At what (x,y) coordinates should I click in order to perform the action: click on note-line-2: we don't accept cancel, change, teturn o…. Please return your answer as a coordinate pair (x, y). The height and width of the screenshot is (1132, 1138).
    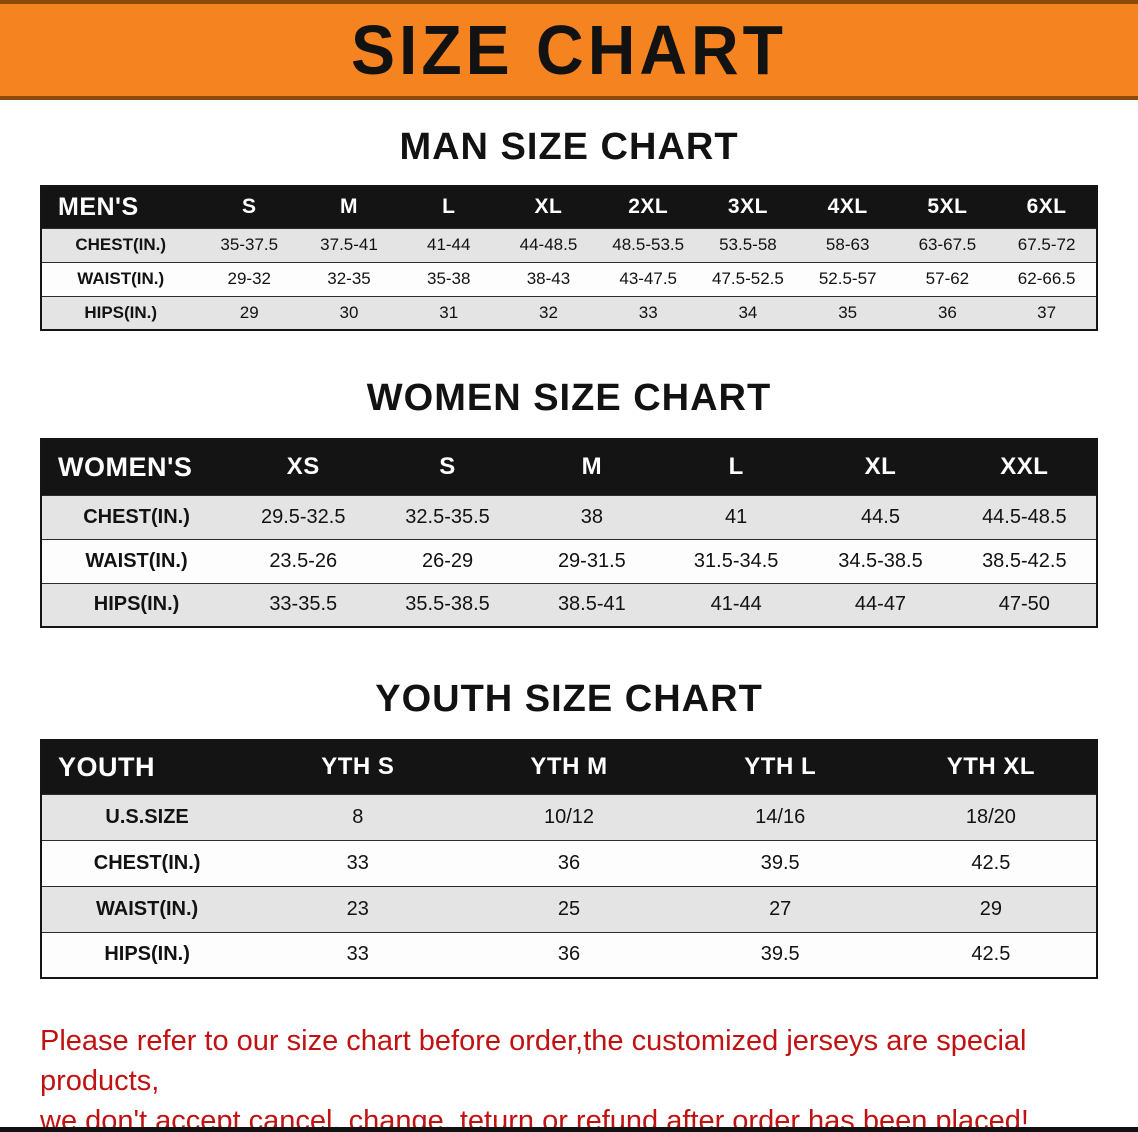
    Looking at the image, I should click on (534, 1118).